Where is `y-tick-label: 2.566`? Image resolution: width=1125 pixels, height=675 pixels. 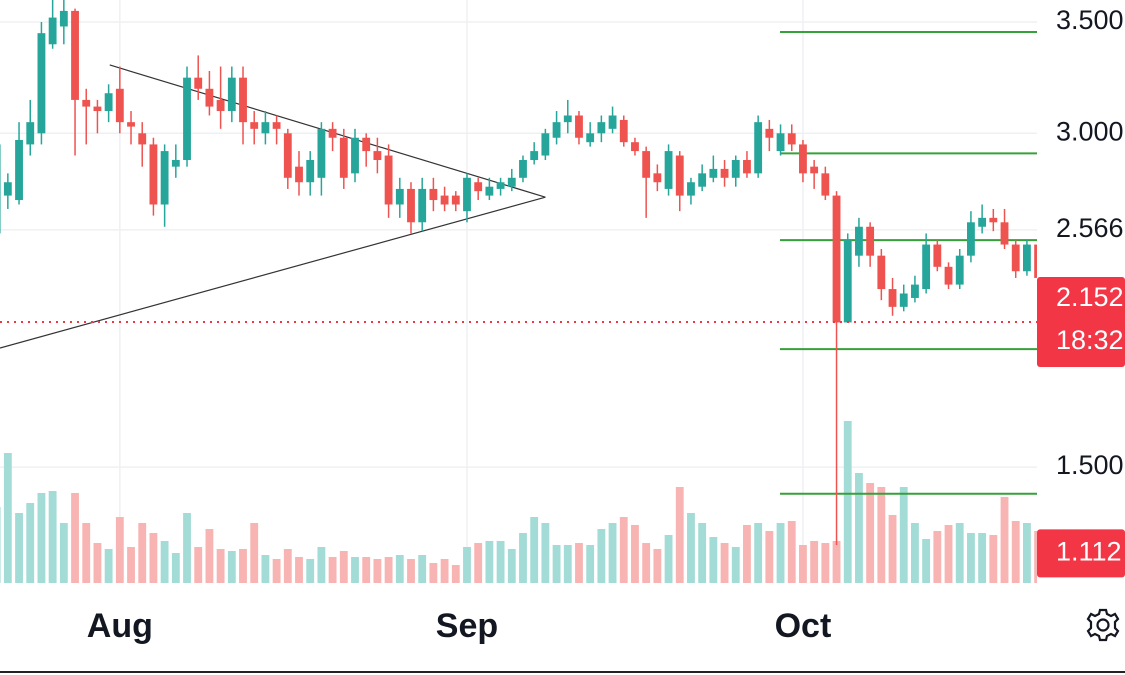 y-tick-label: 2.566 is located at coordinates (1090, 228).